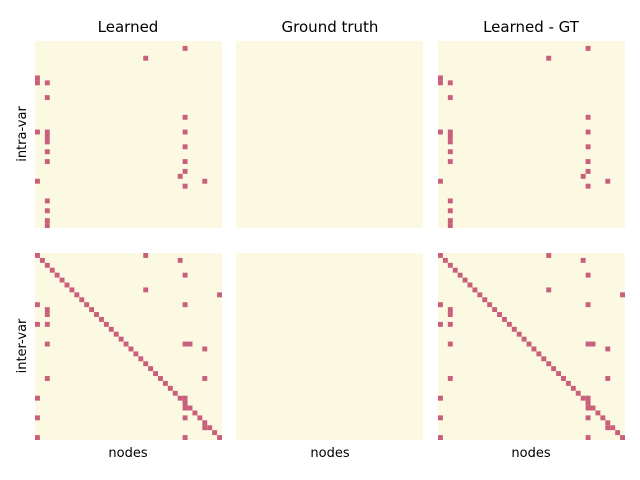 This screenshot has width=640, height=480. What do you see at coordinates (22, 345) in the screenshot?
I see `row-label-inter-var: inter-var` at bounding box center [22, 345].